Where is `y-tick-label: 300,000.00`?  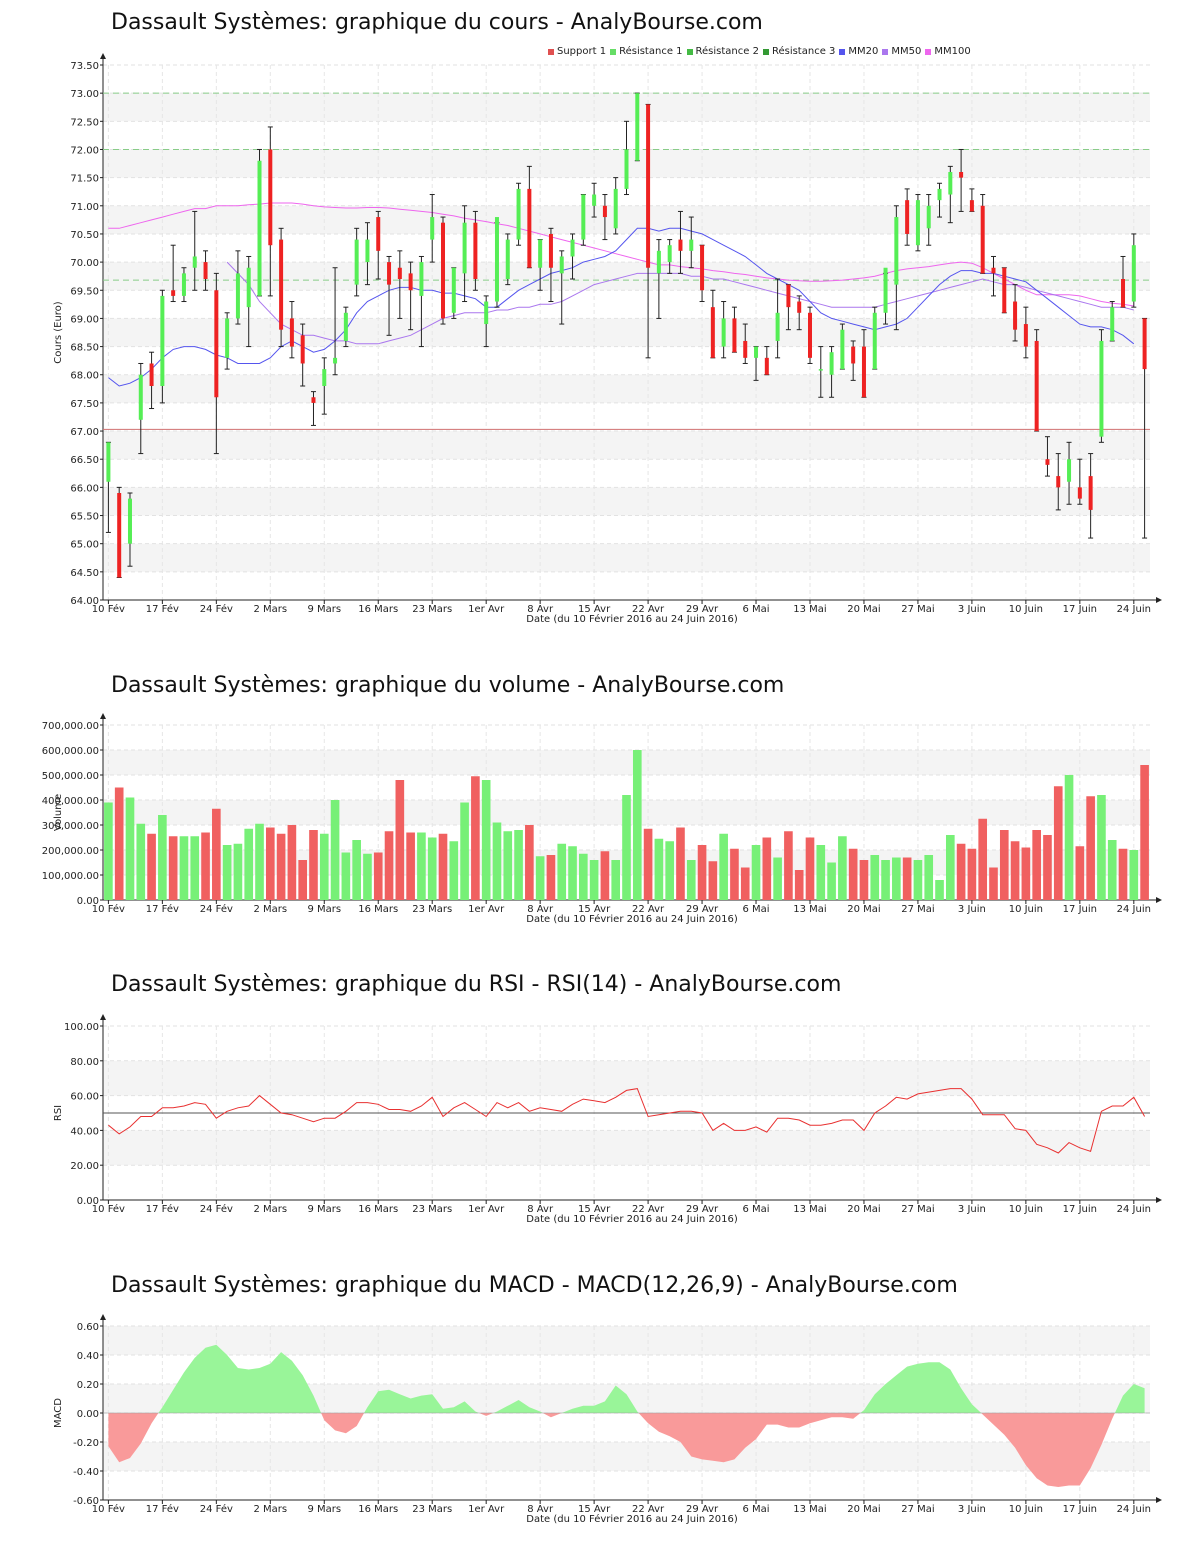 y-tick-label: 300,000.00 is located at coordinates (70, 826).